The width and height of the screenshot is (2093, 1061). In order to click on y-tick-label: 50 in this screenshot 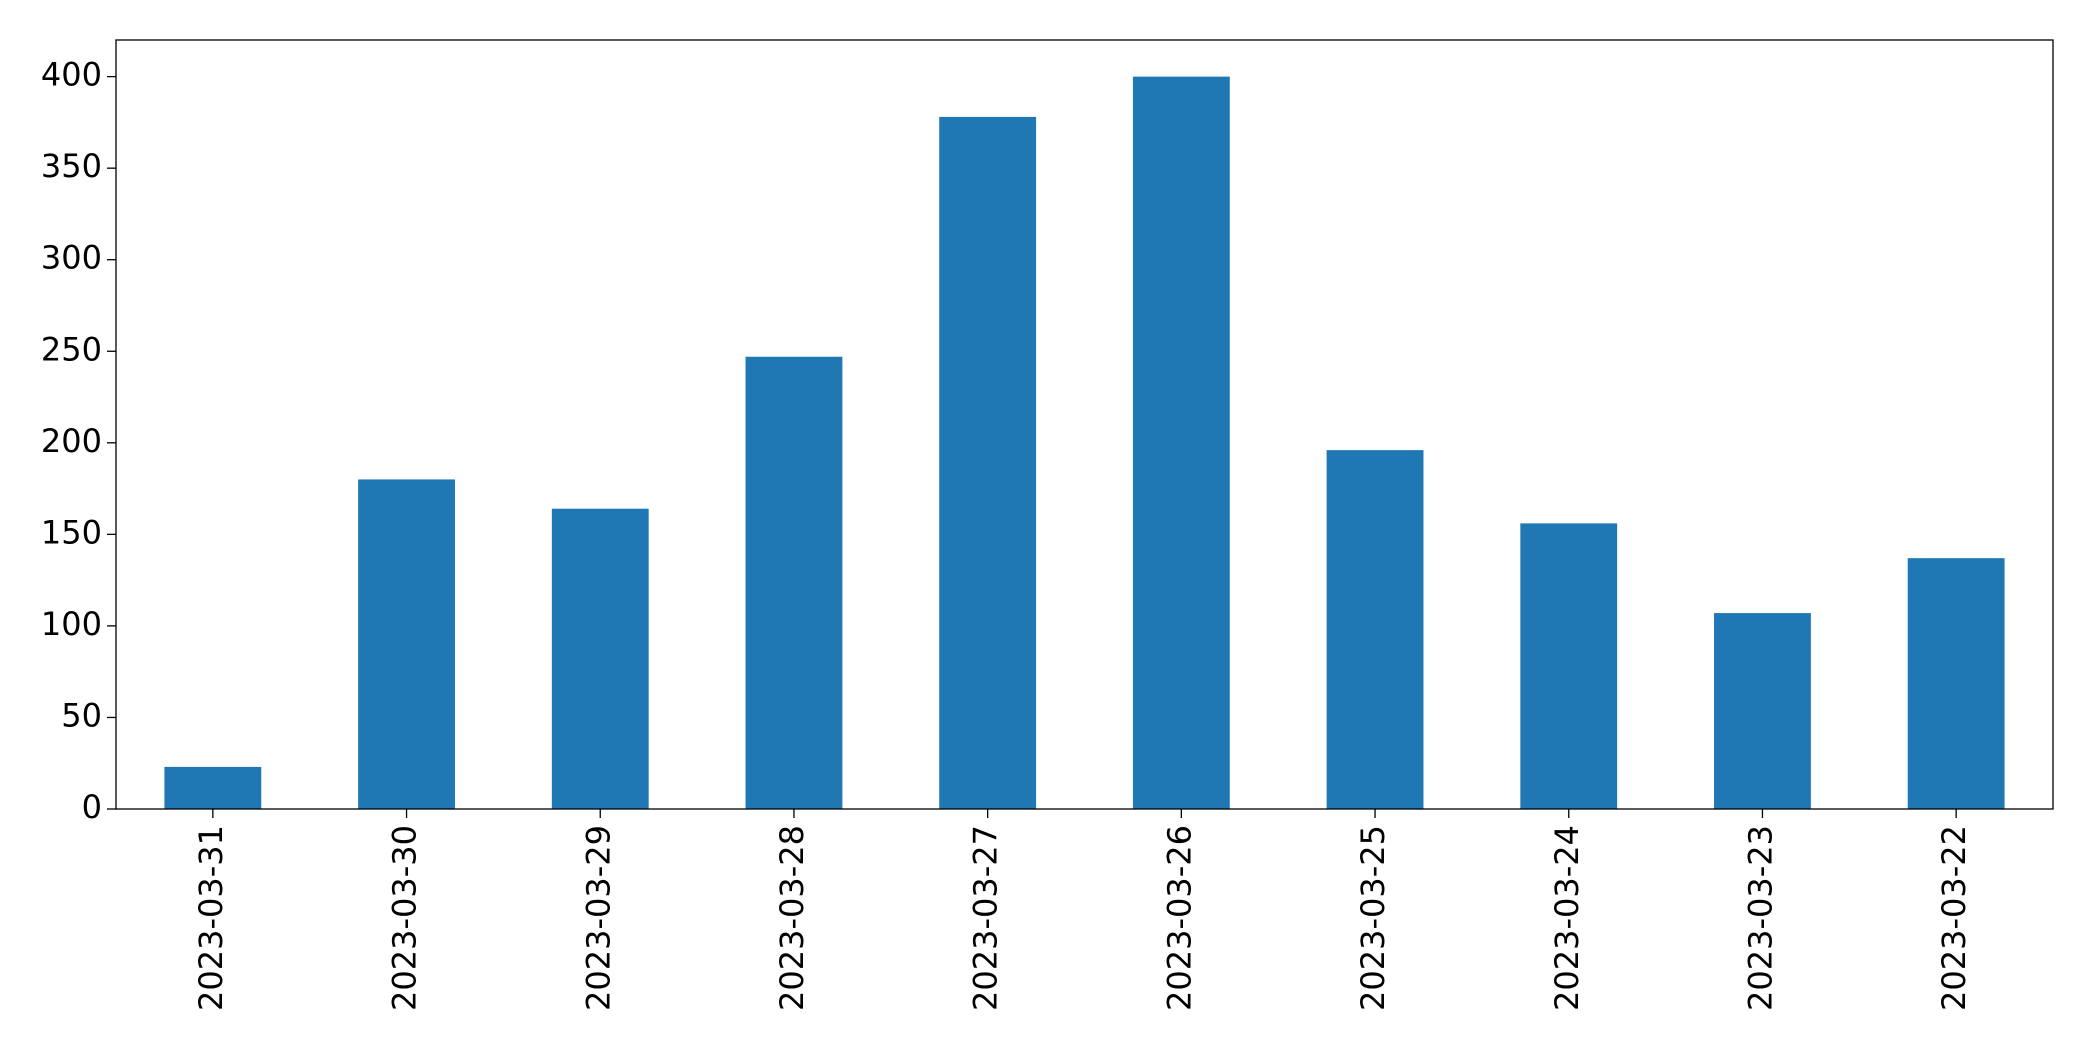, I will do `click(81, 715)`.